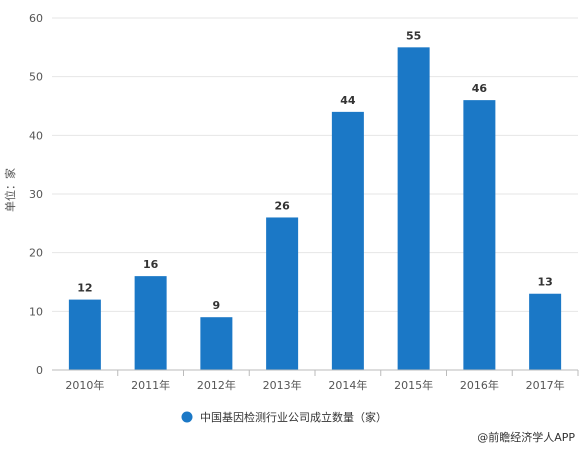 Image resolution: width=580 pixels, height=451 pixels. Describe the element at coordinates (282, 385) in the screenshot. I see `x-tick-label: 2013年` at that location.